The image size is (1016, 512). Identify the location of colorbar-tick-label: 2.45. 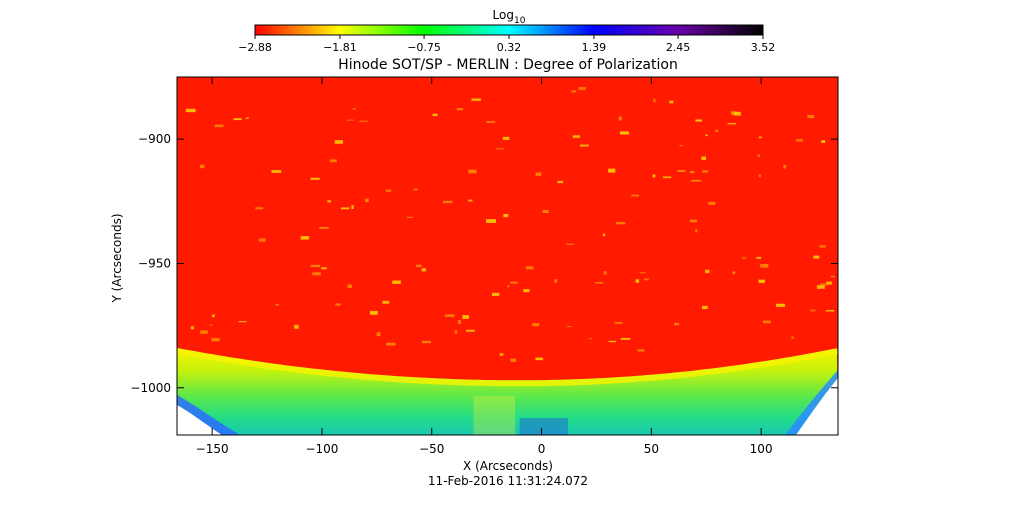
(678, 47).